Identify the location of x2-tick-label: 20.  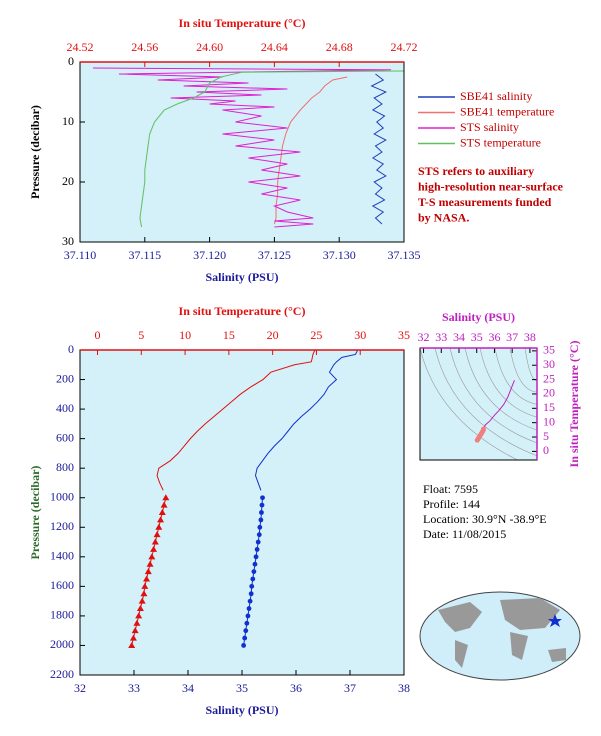
(273, 335).